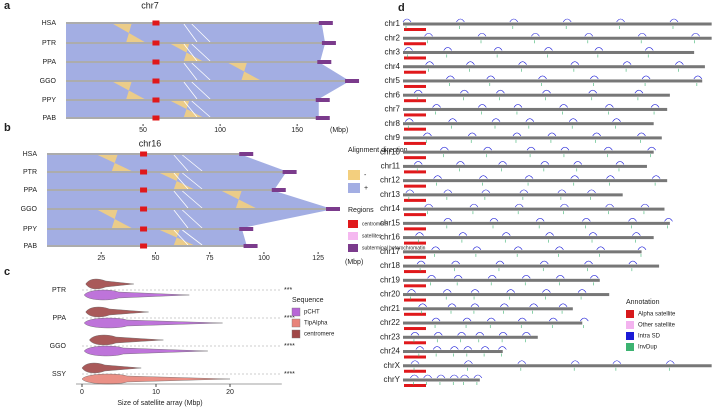 The width and height of the screenshot is (720, 409). I want to click on chromosome-label: chr10, so click(390, 151).